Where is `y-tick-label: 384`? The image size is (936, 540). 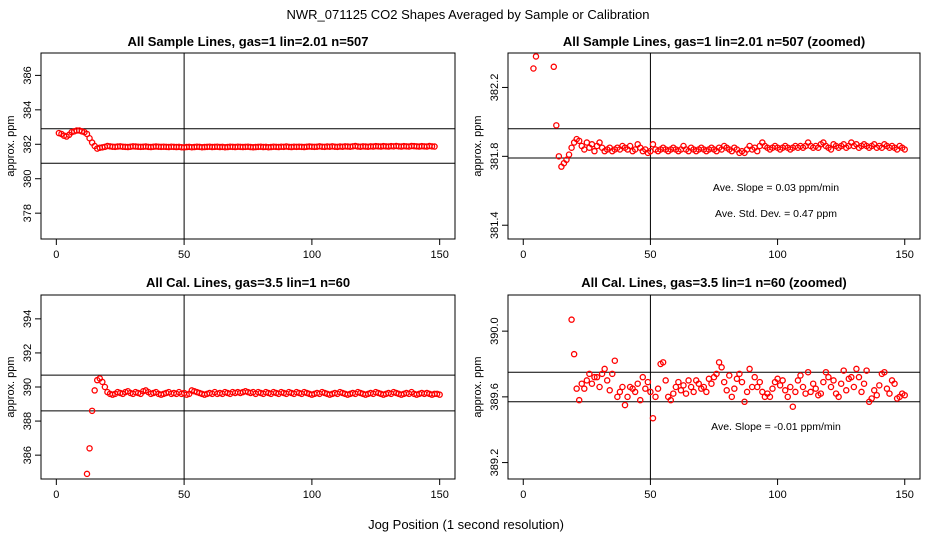 y-tick-label: 384 is located at coordinates (28, 110).